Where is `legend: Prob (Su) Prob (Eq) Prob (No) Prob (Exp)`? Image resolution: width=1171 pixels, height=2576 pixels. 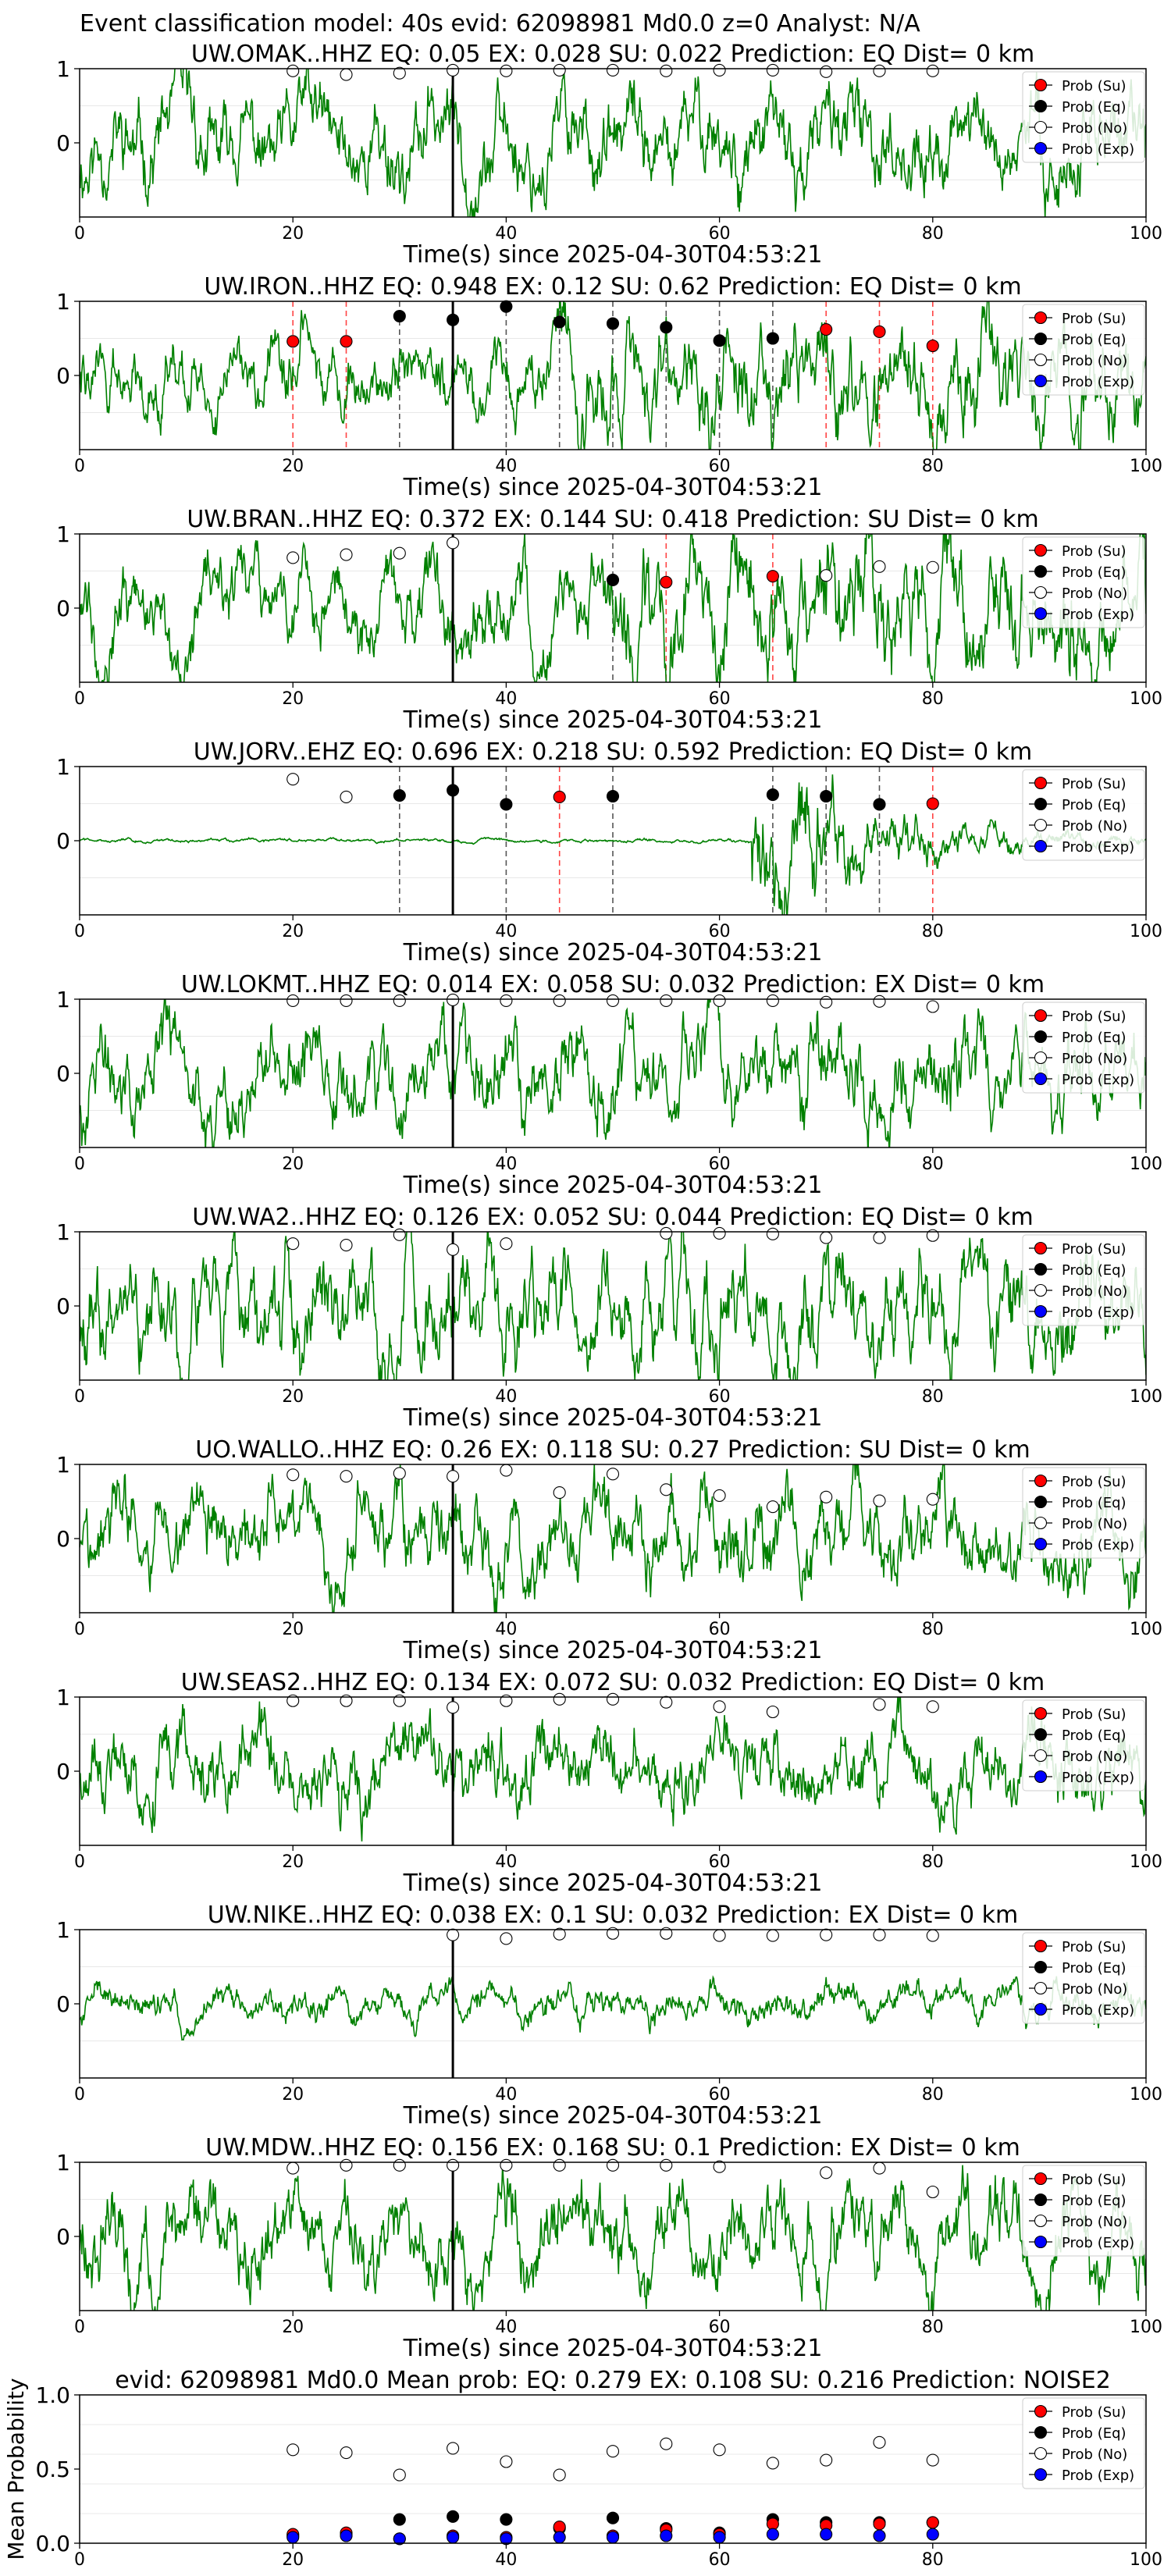
legend: Prob (Su) Prob (Eq) Prob (No) Prob (Exp) is located at coordinates (1083, 1978).